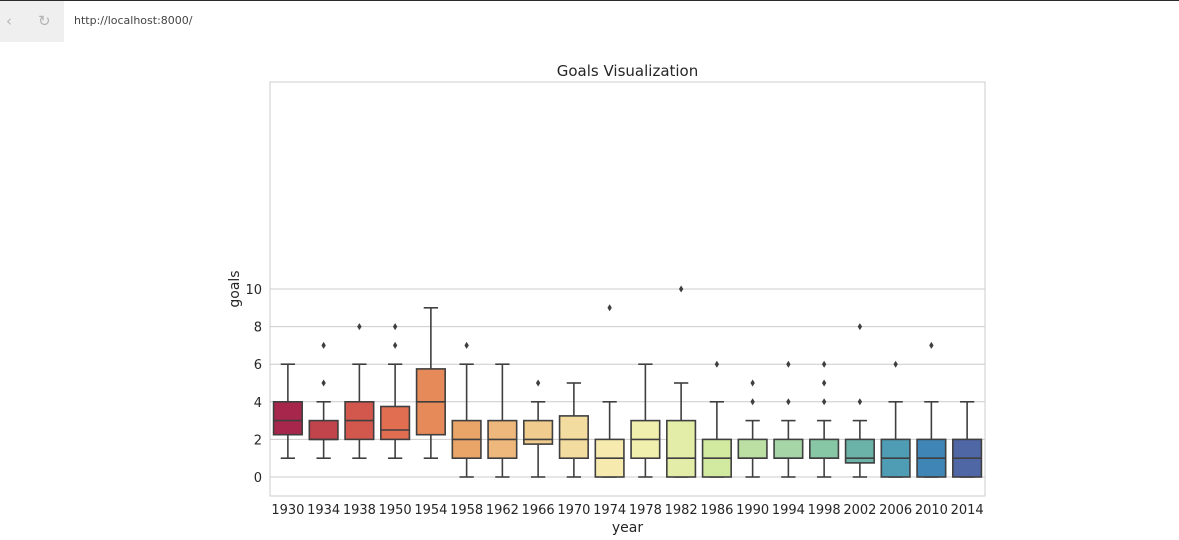 Image resolution: width=1179 pixels, height=540 pixels. What do you see at coordinates (258, 328) in the screenshot?
I see `y-tick-label: 8` at bounding box center [258, 328].